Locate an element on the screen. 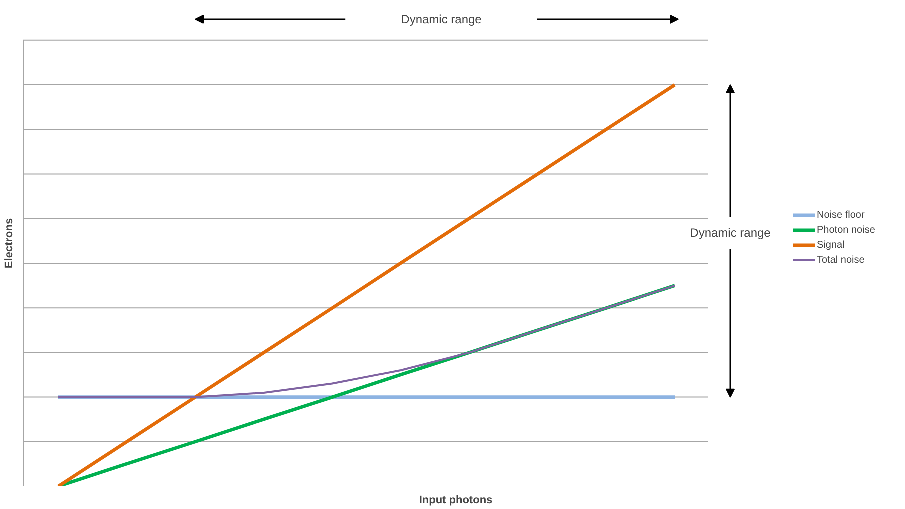 The width and height of the screenshot is (905, 509). legend-label: Noise floor is located at coordinates (841, 215).